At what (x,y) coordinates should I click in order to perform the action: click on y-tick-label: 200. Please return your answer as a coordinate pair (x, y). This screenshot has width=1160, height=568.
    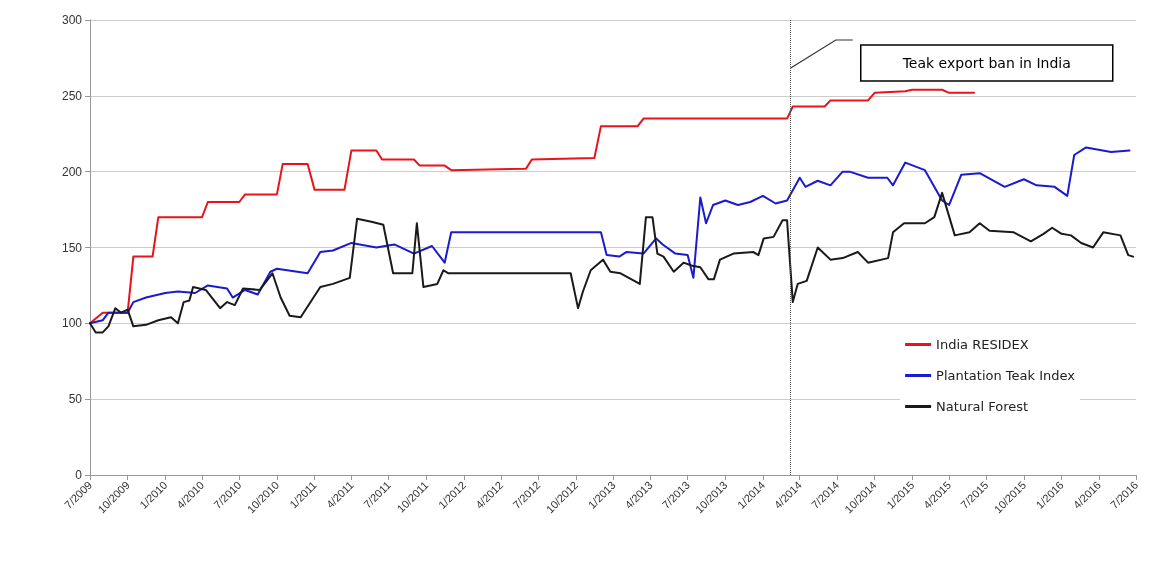
    Looking at the image, I should click on (72, 171).